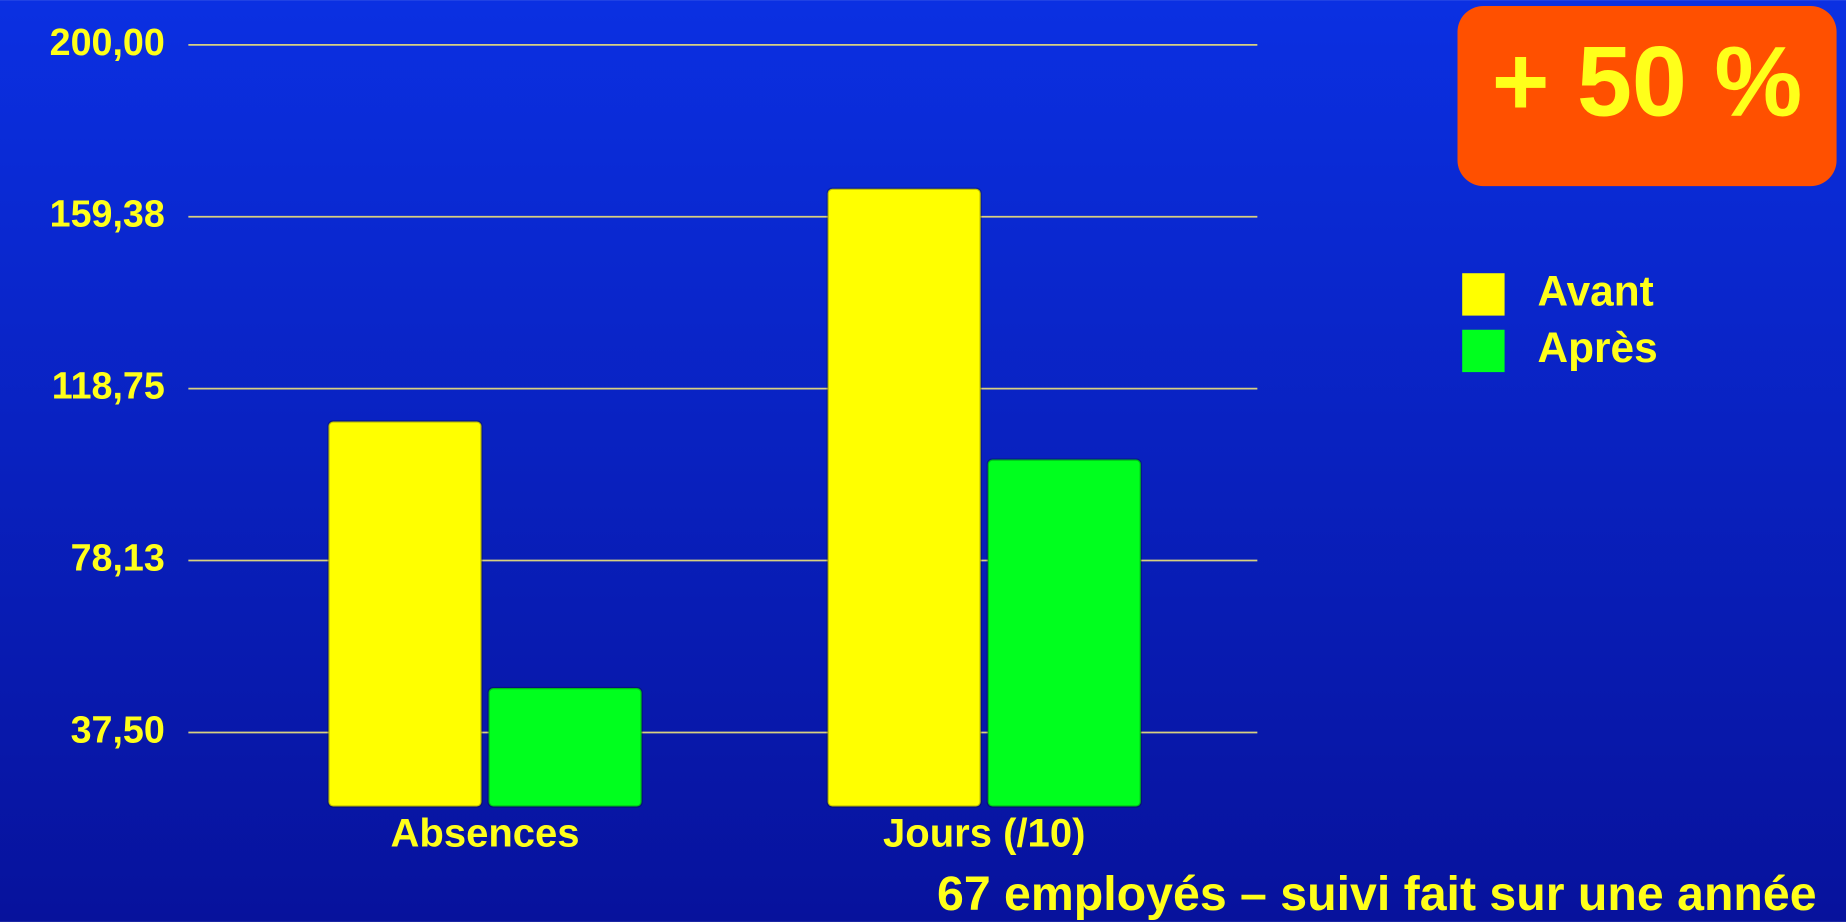 This screenshot has width=1846, height=922. I want to click on badge-text: + 50 %, so click(1647, 81).